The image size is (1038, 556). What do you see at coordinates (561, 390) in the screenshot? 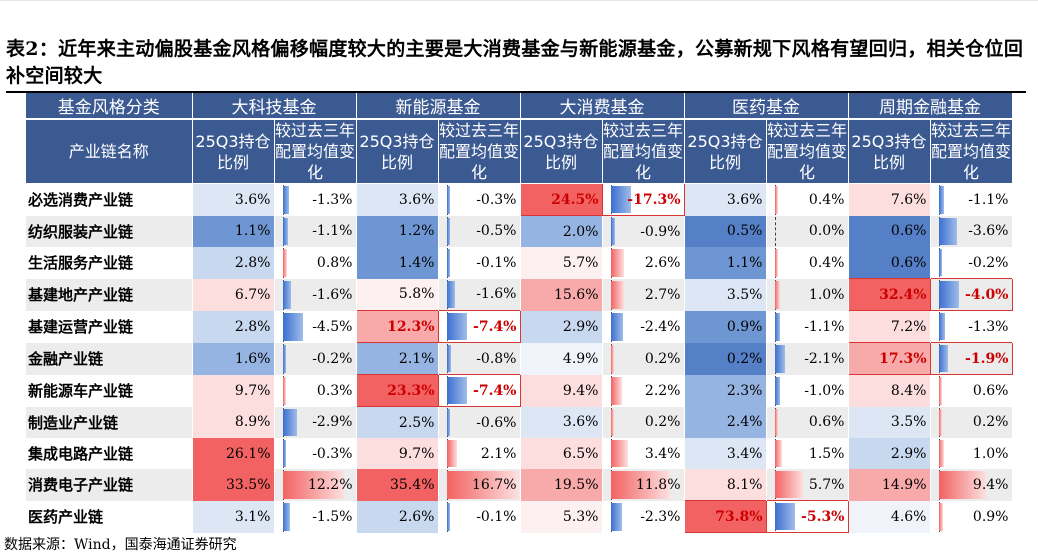
I see `hold-ratio-cell: 9.4%` at bounding box center [561, 390].